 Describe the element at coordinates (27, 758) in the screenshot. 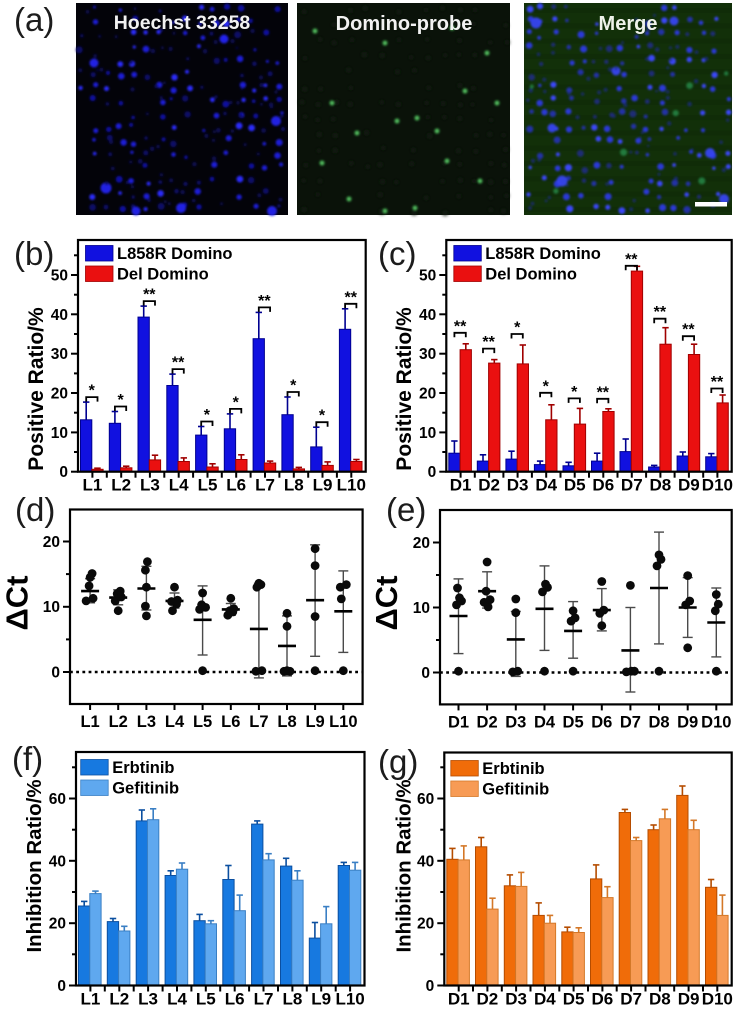

I see `svg-text: (f)` at that location.